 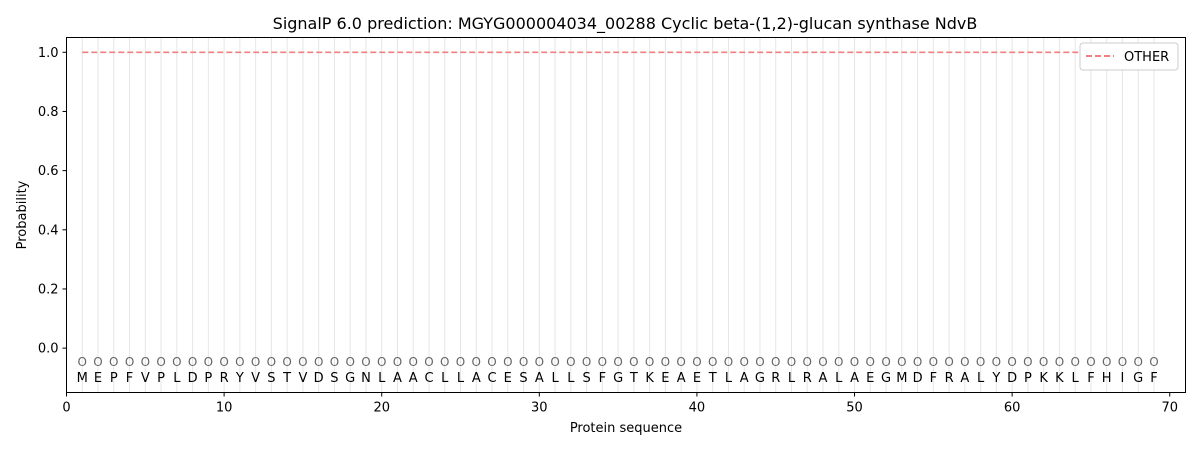 What do you see at coordinates (48, 289) in the screenshot?
I see `y-tick-label: 0.2` at bounding box center [48, 289].